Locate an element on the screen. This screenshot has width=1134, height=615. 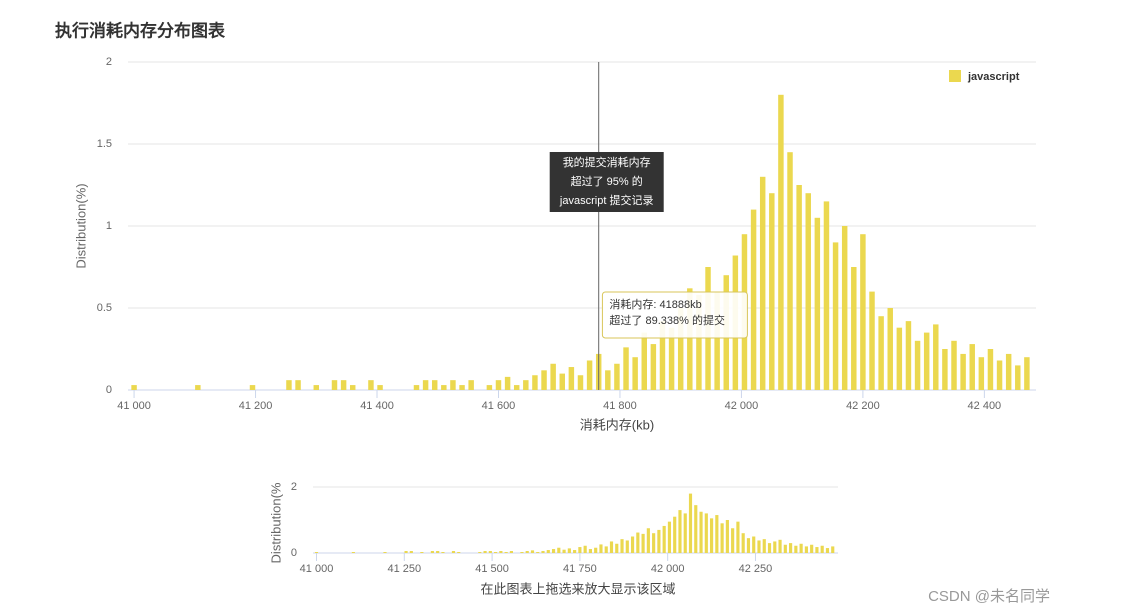
legend-swatch is located at coordinates (955, 76).